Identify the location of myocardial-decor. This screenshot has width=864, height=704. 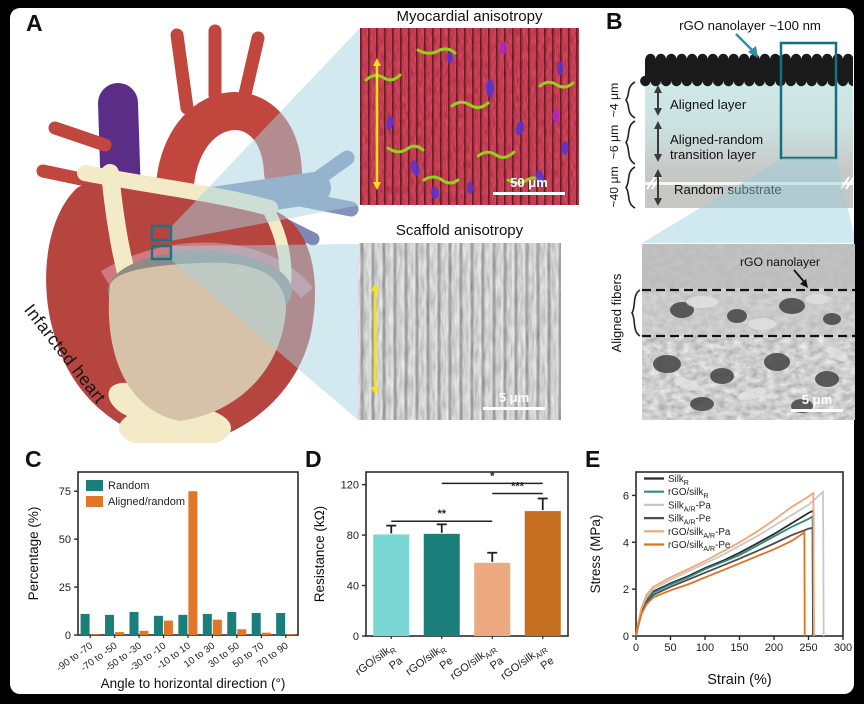
(469, 120).